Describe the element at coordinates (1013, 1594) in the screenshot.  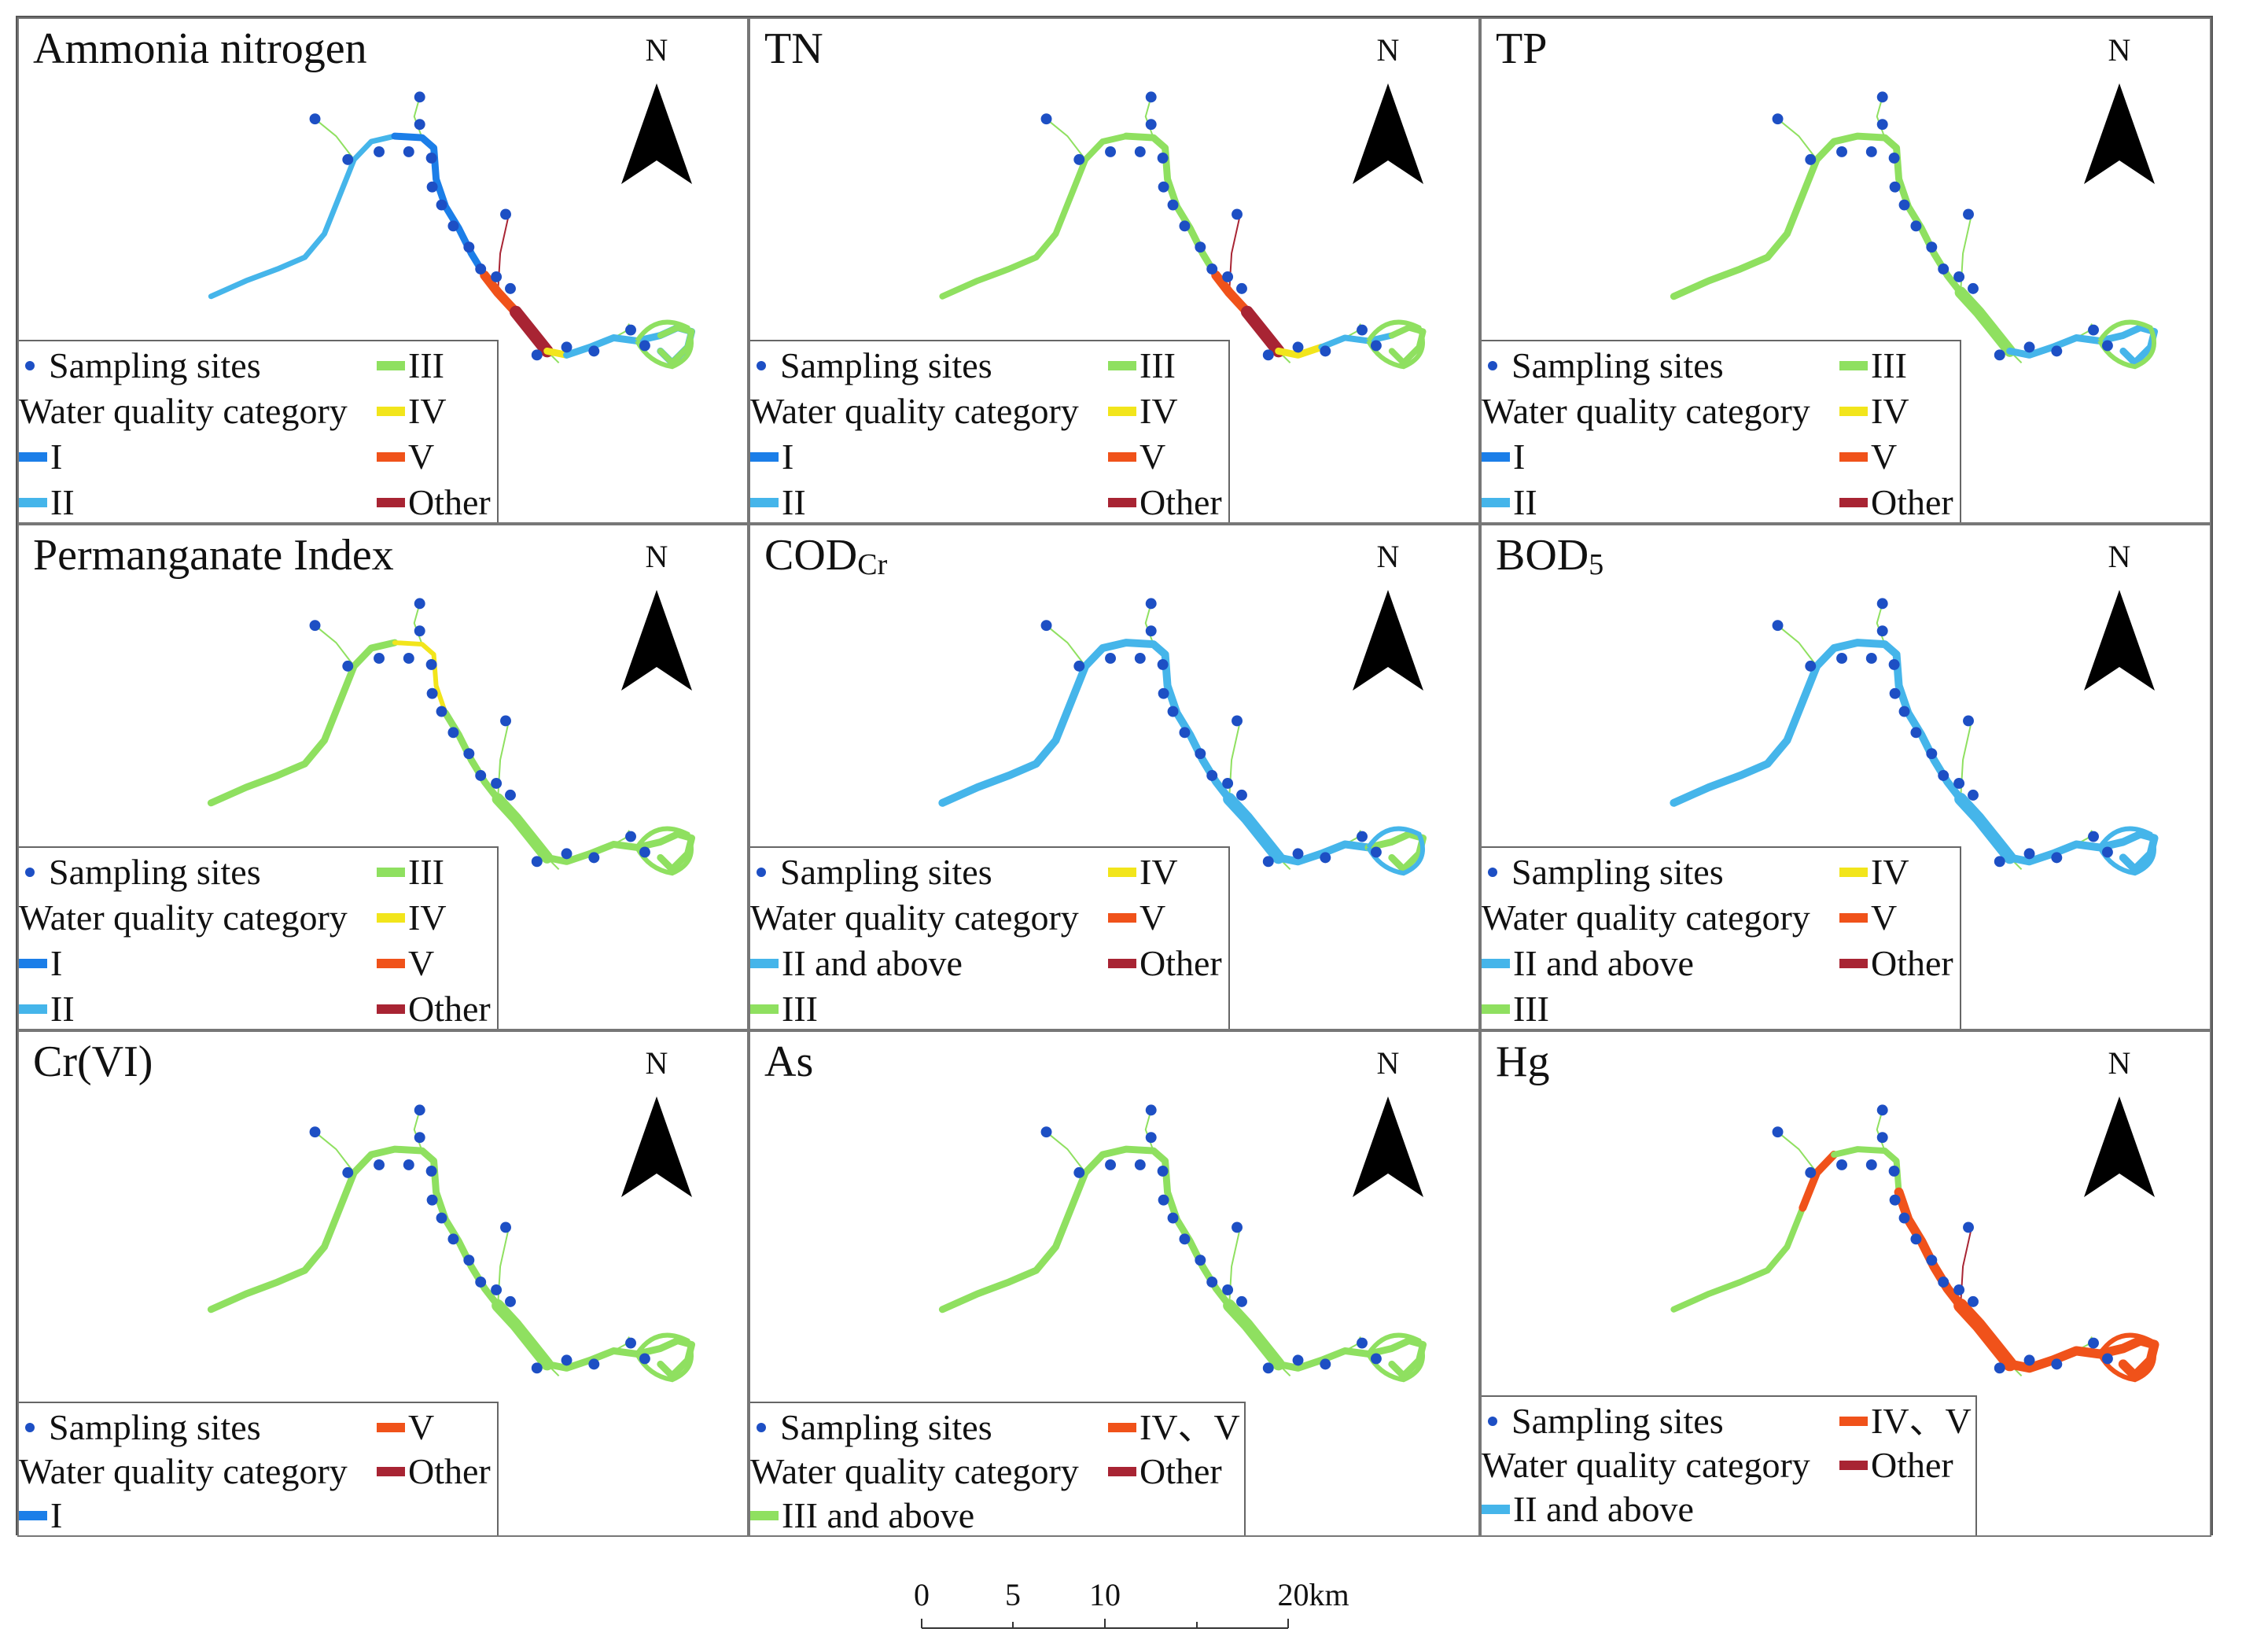
I see `scale-label-5: 5` at that location.